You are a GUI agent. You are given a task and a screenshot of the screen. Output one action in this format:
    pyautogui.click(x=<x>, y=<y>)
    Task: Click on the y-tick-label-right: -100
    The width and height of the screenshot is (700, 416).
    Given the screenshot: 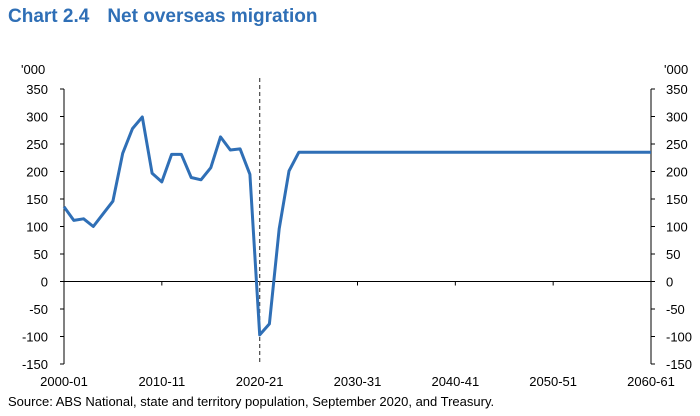 What is the action you would take?
    pyautogui.click(x=679, y=337)
    